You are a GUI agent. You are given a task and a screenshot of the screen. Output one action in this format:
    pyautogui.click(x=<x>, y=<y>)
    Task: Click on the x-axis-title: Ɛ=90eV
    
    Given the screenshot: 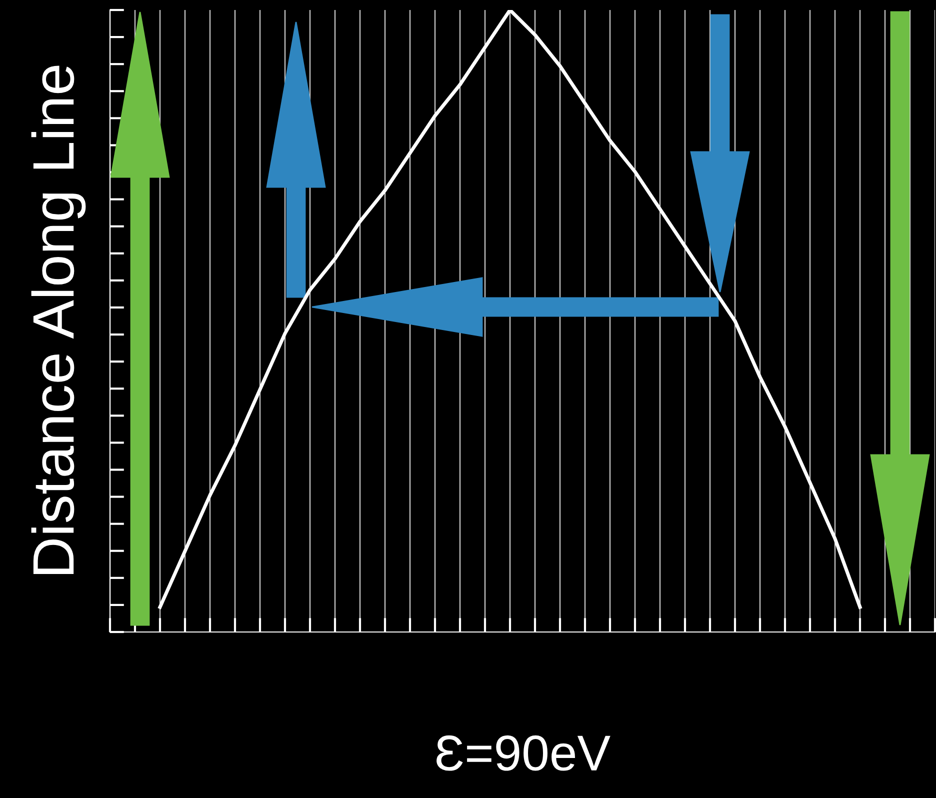 What is the action you would take?
    pyautogui.click(x=523, y=753)
    